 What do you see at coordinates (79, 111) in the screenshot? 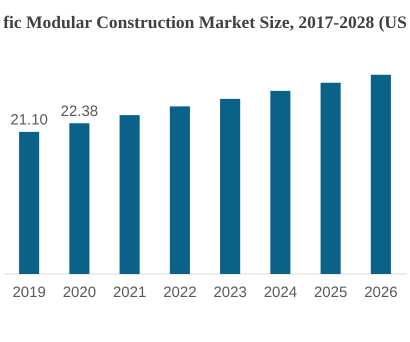
I see `data-label: 22.38` at bounding box center [79, 111].